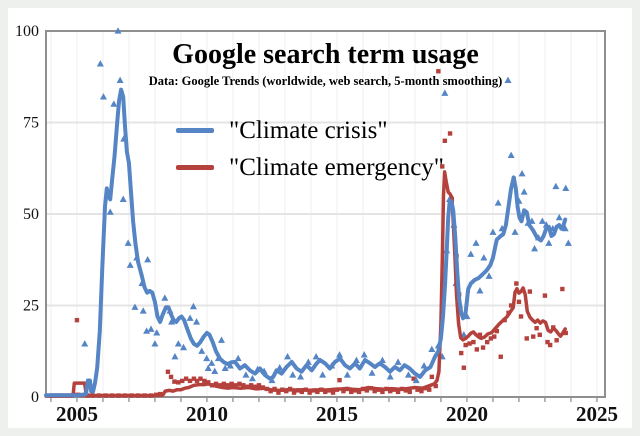 Image resolution: width=640 pixels, height=436 pixels. What do you see at coordinates (467, 414) in the screenshot?
I see `x-tick-label: 2020` at bounding box center [467, 414].